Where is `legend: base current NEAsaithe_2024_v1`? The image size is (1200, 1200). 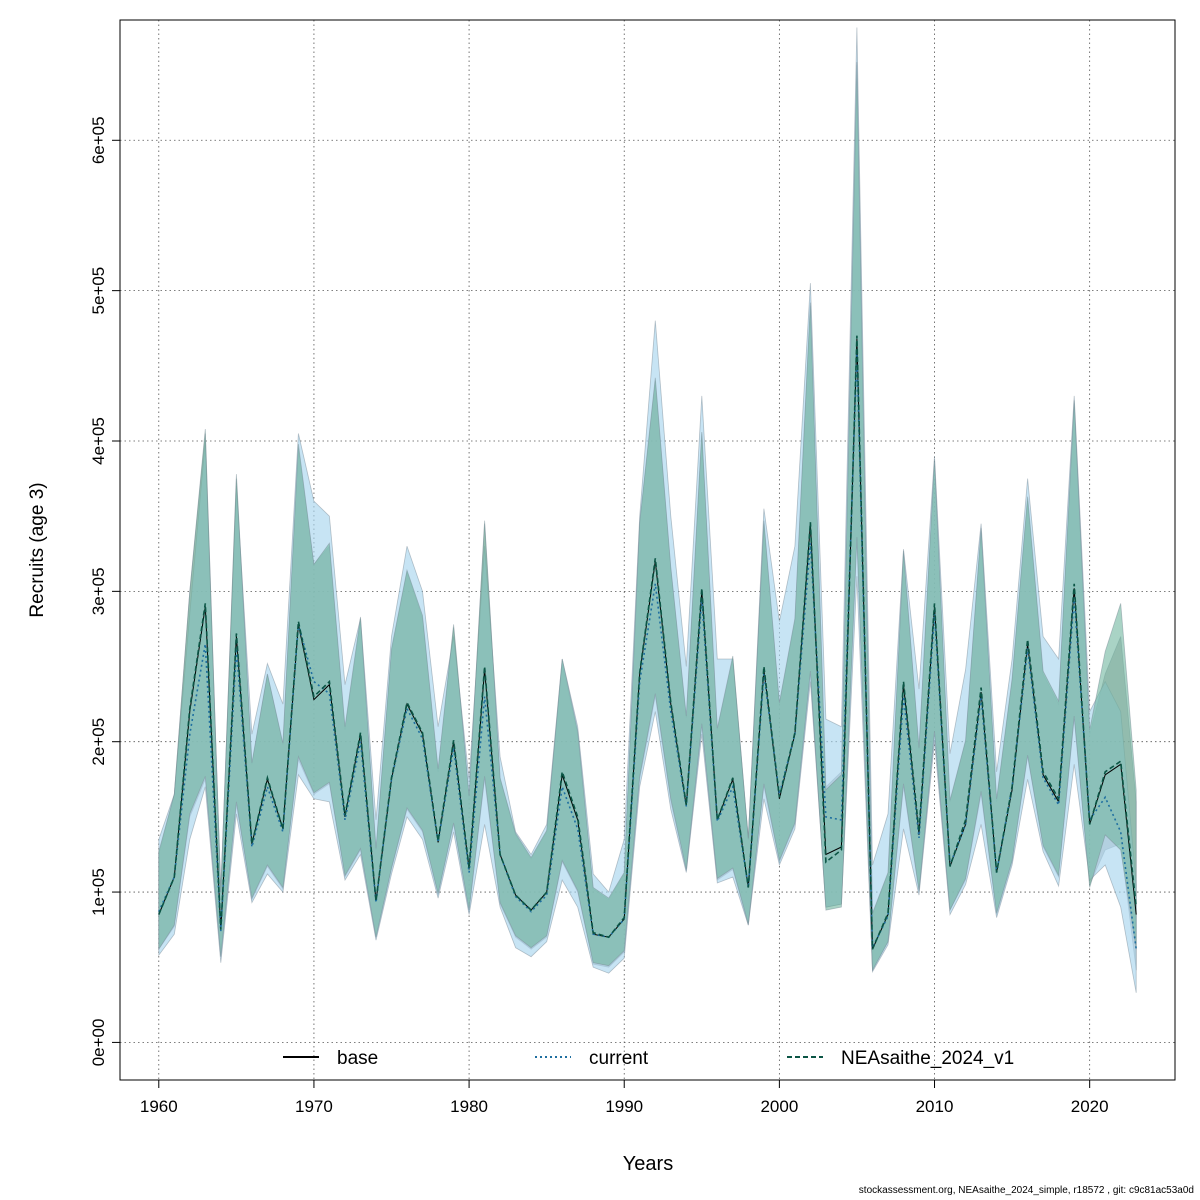 legend: base current NEAsaithe_2024_v1 is located at coordinates (648, 1058).